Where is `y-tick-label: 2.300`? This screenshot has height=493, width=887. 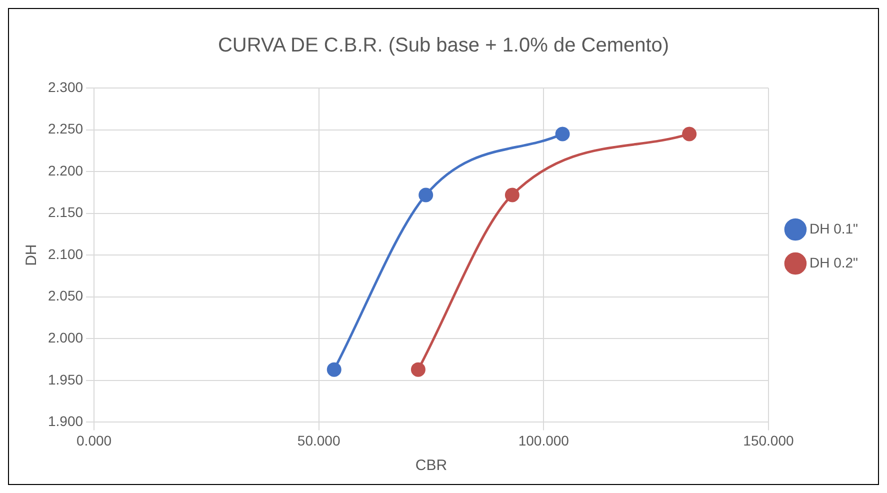
y-tick-label: 2.300 is located at coordinates (66, 86).